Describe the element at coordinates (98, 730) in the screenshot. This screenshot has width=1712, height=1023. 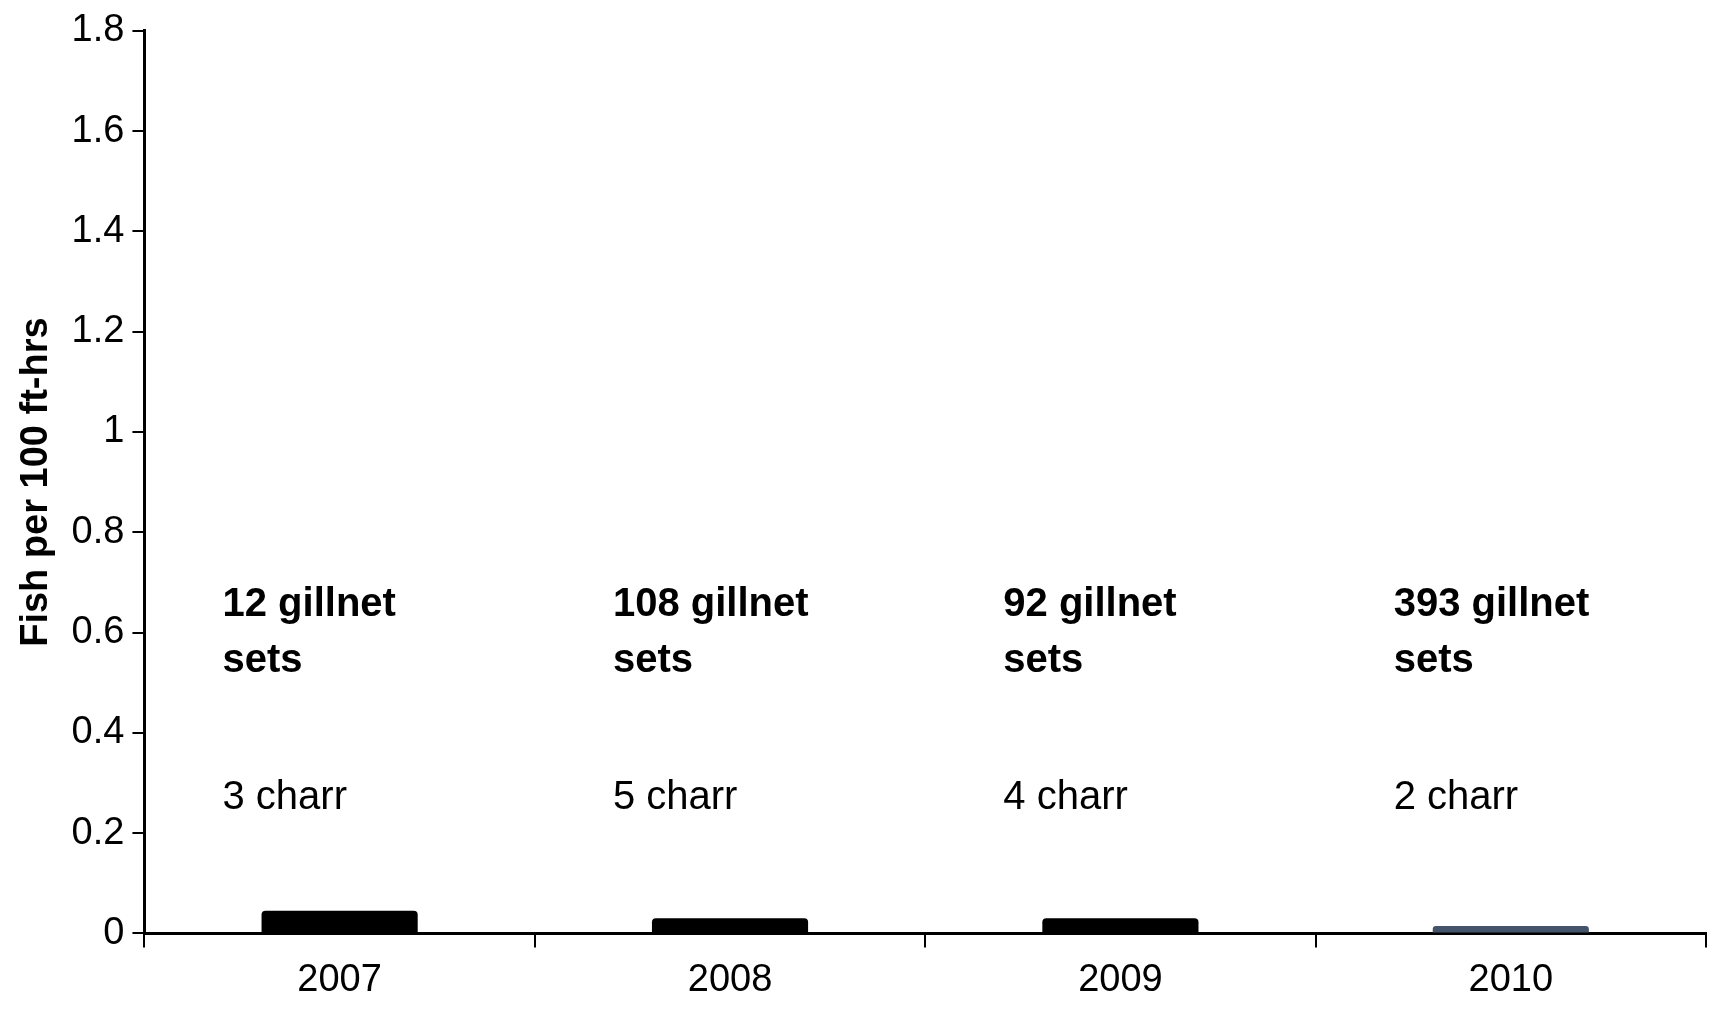
I see `y-tick-label: 0.4` at that location.